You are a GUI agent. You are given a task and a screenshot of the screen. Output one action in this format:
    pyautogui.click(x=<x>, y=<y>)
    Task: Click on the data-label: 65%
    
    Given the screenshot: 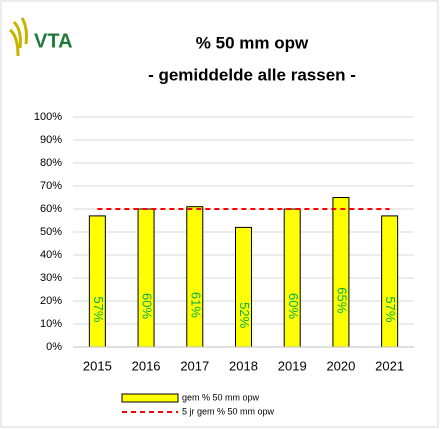 What is the action you would take?
    pyautogui.click(x=341, y=300)
    